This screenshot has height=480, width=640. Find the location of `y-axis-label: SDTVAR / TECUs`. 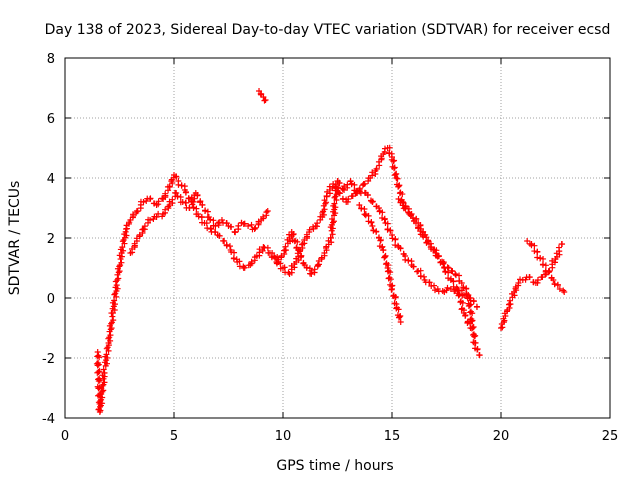

y-axis-label: SDTVAR / TECUs is located at coordinates (15, 238).